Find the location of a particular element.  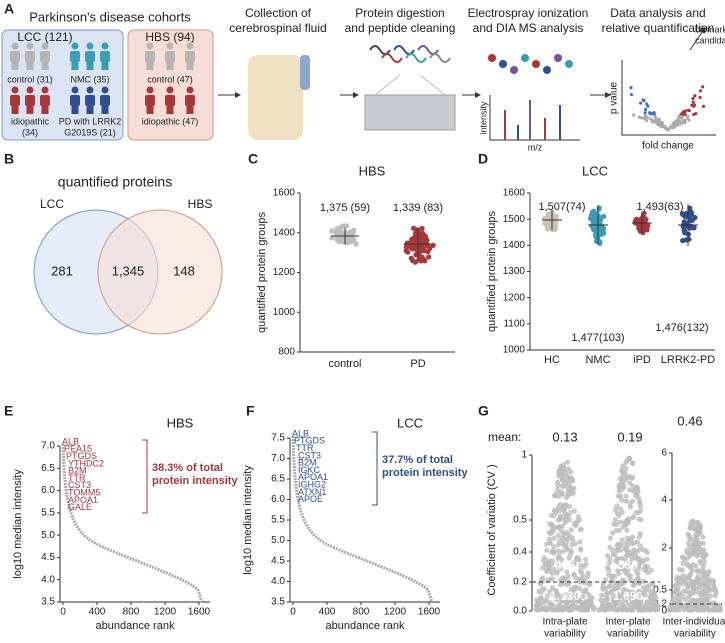

y-tick-label: 1600 is located at coordinates (514, 193).